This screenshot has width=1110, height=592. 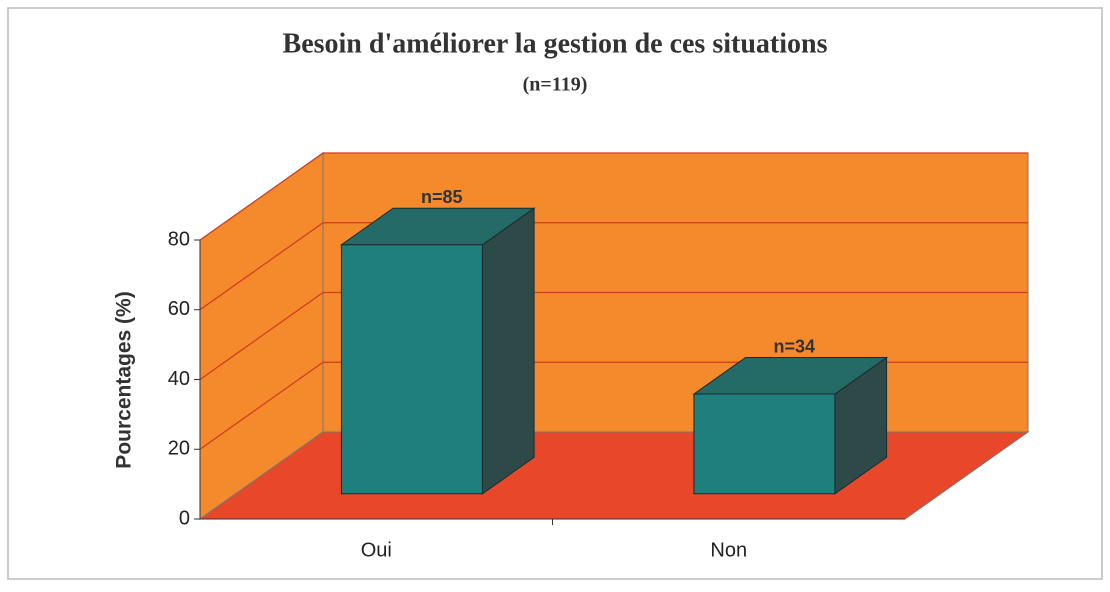 What do you see at coordinates (376, 550) in the screenshot?
I see `x-tick-label: Oui` at bounding box center [376, 550].